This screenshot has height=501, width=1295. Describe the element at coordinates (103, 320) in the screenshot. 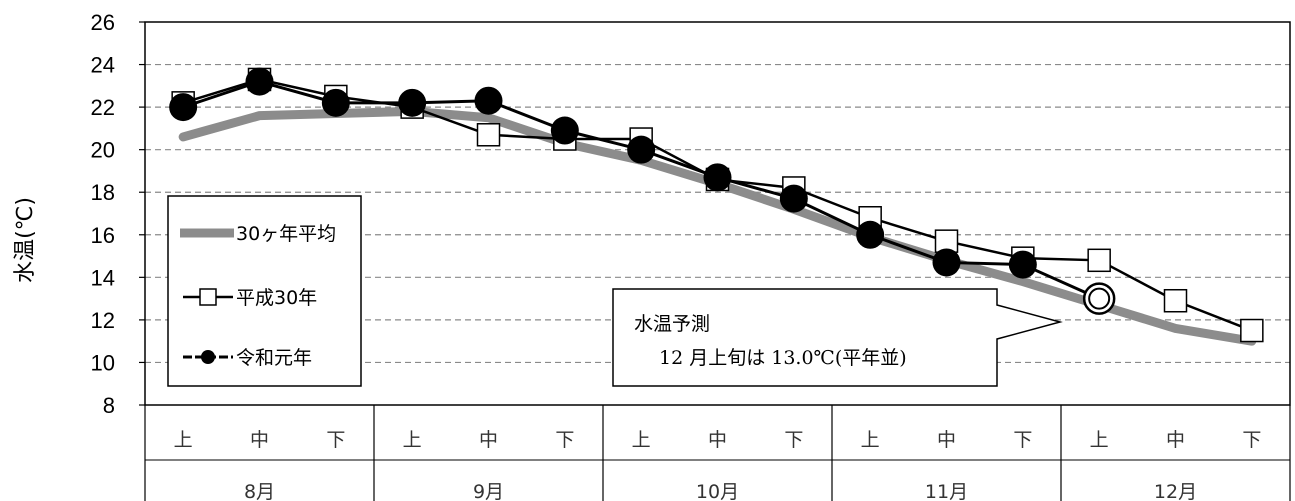

I see `y-tick-label: 12` at that location.